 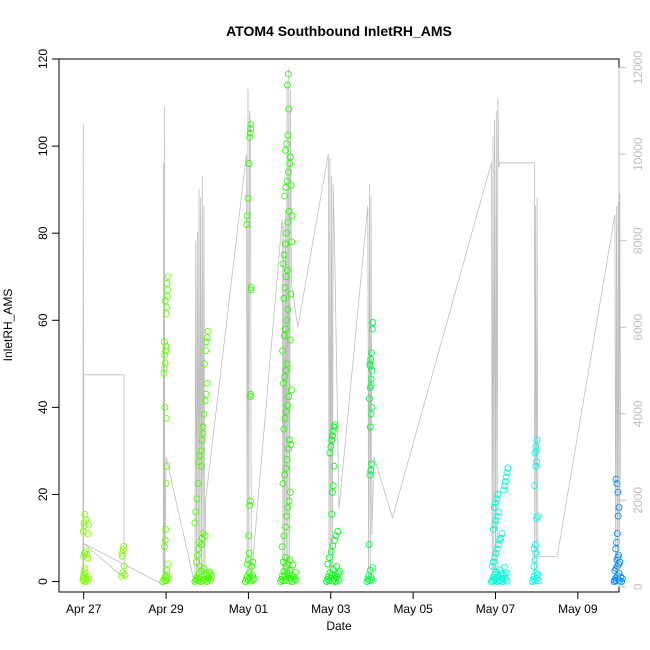 What do you see at coordinates (331, 609) in the screenshot?
I see `x-tick-label: May 03` at bounding box center [331, 609].